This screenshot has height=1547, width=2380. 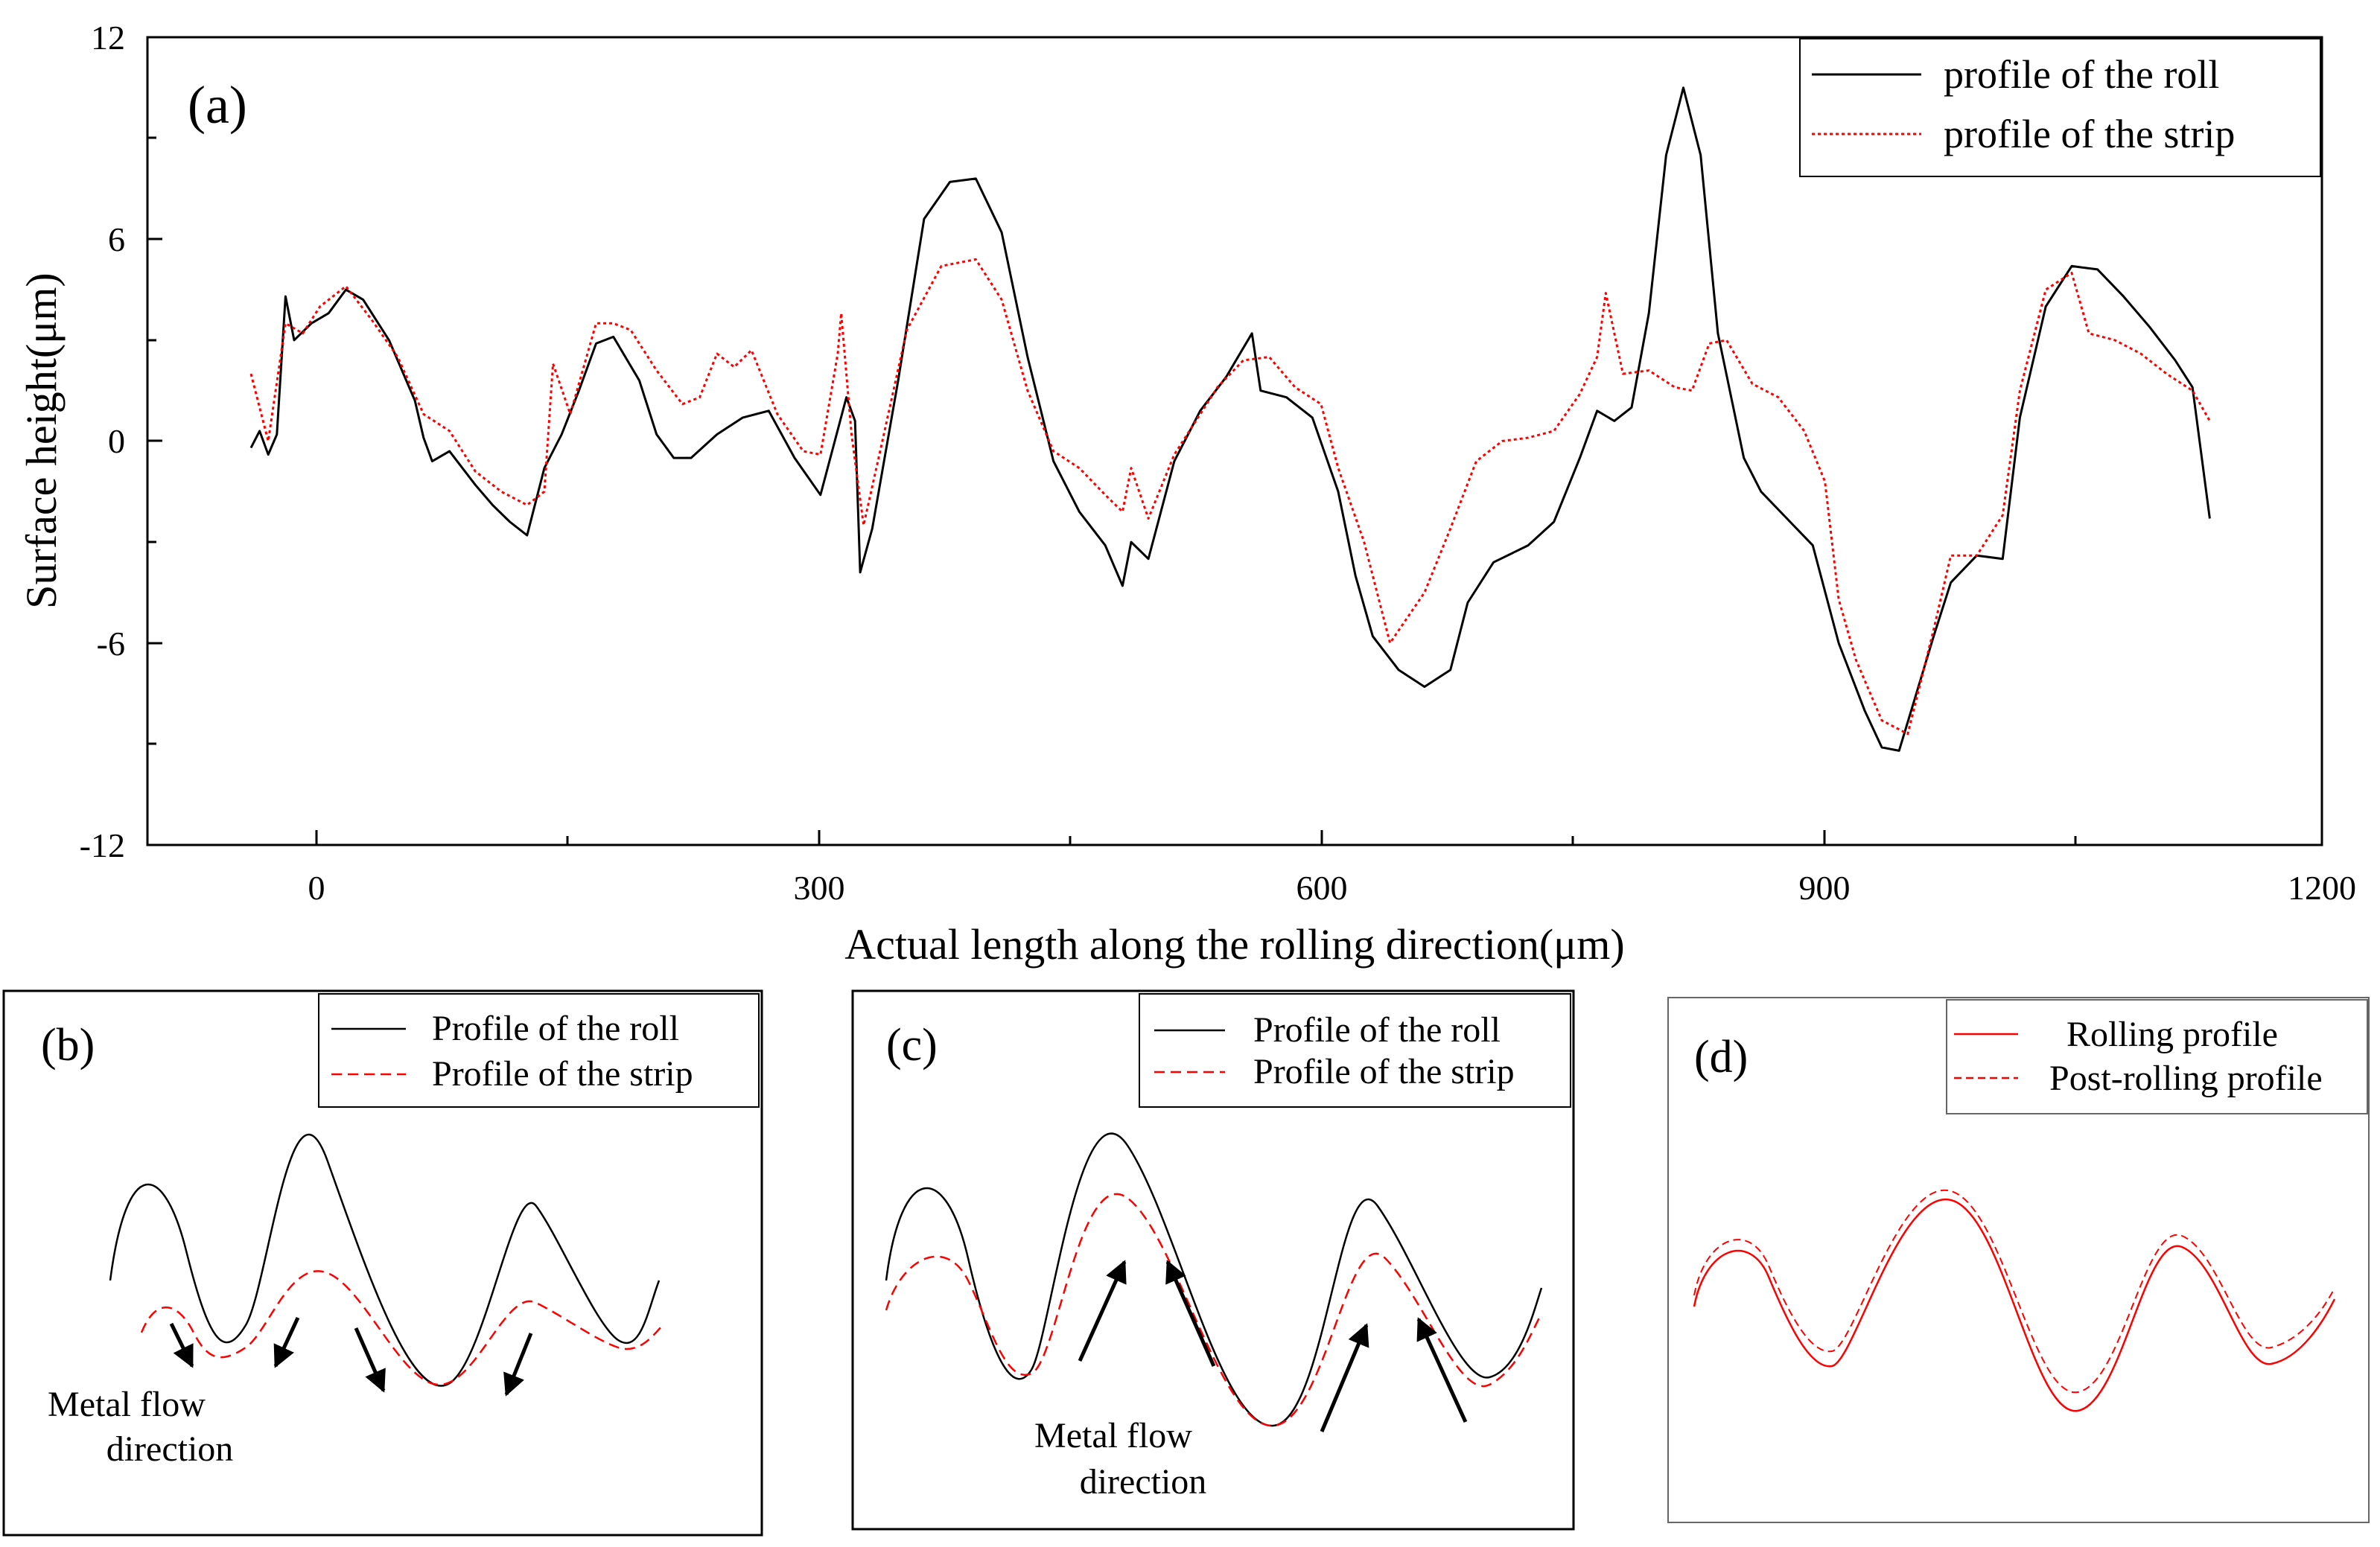 I want to click on rolling-profile-curve-d, so click(x=2014, y=1305).